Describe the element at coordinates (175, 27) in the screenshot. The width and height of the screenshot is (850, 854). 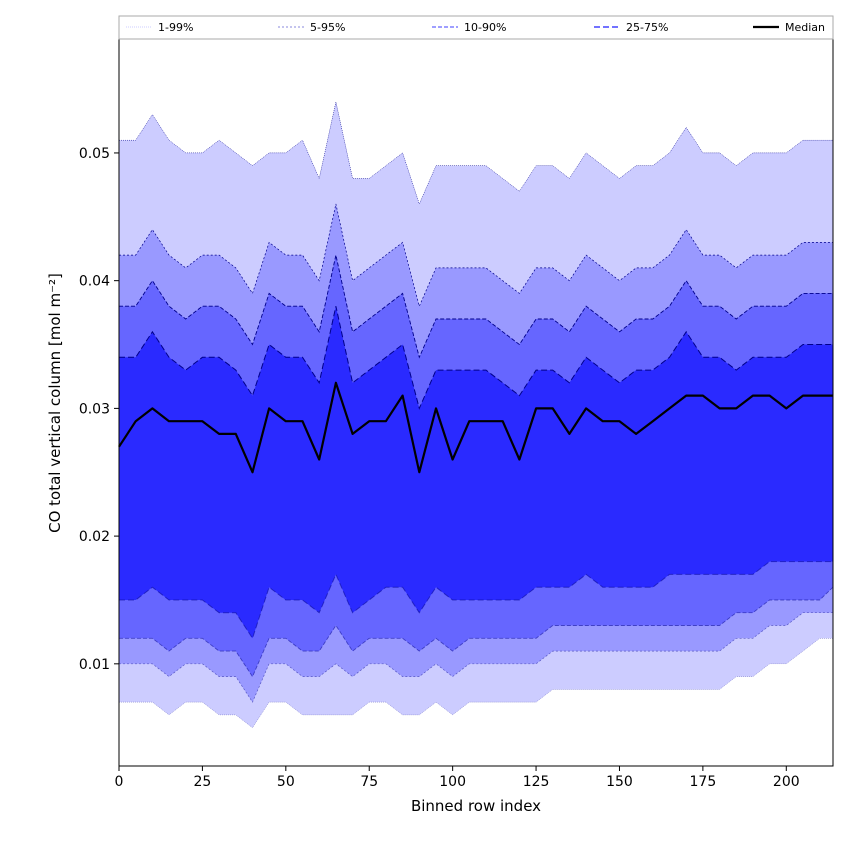
I see `legend-label: 1-99%` at that location.